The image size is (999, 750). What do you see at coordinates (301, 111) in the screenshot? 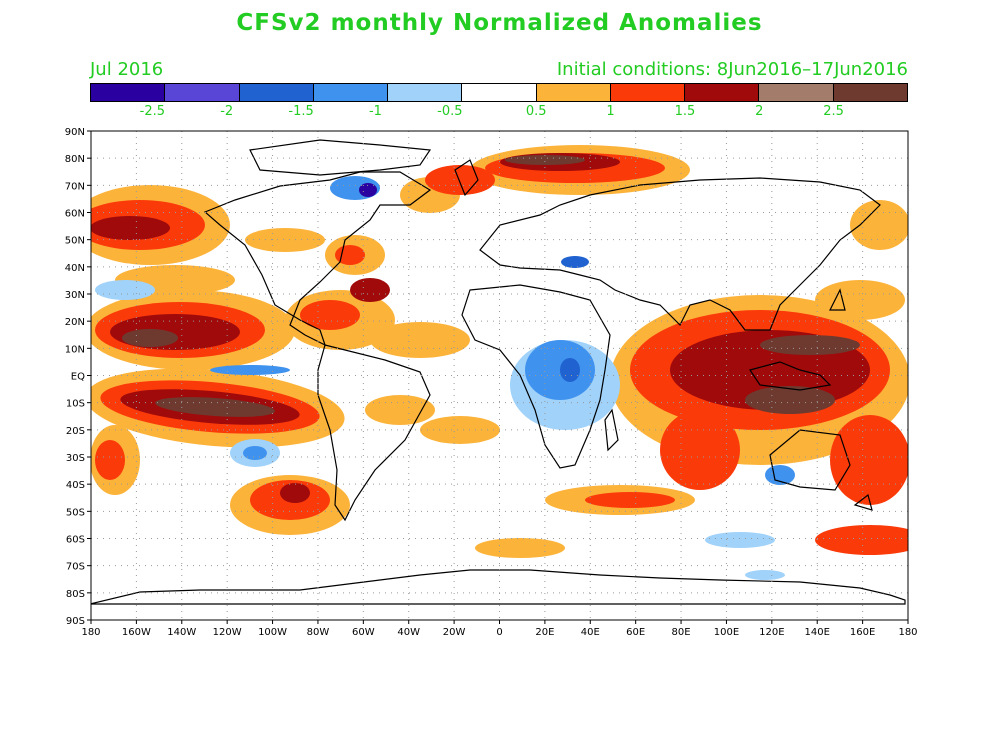
I see `colorbar-label: -1.5` at bounding box center [301, 111].